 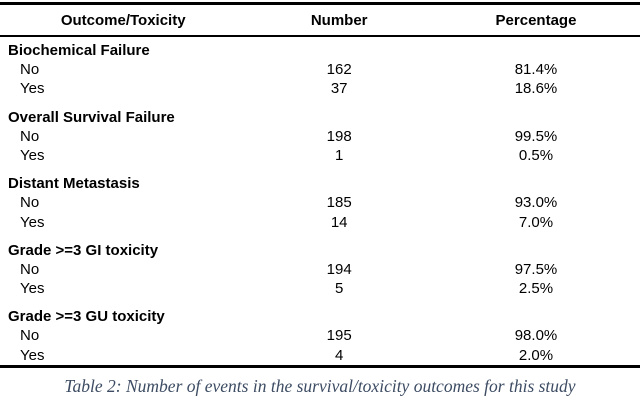 I want to click on row-percentage: 99.5%, so click(x=536, y=136).